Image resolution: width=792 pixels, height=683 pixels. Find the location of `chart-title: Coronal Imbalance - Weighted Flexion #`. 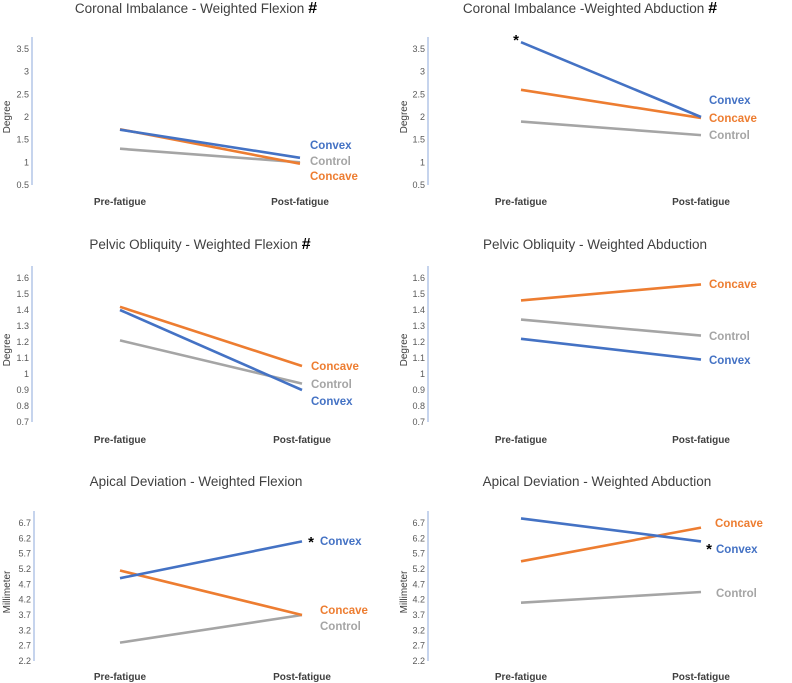

chart-title: Coronal Imbalance - Weighted Flexion # is located at coordinates (196, 8).